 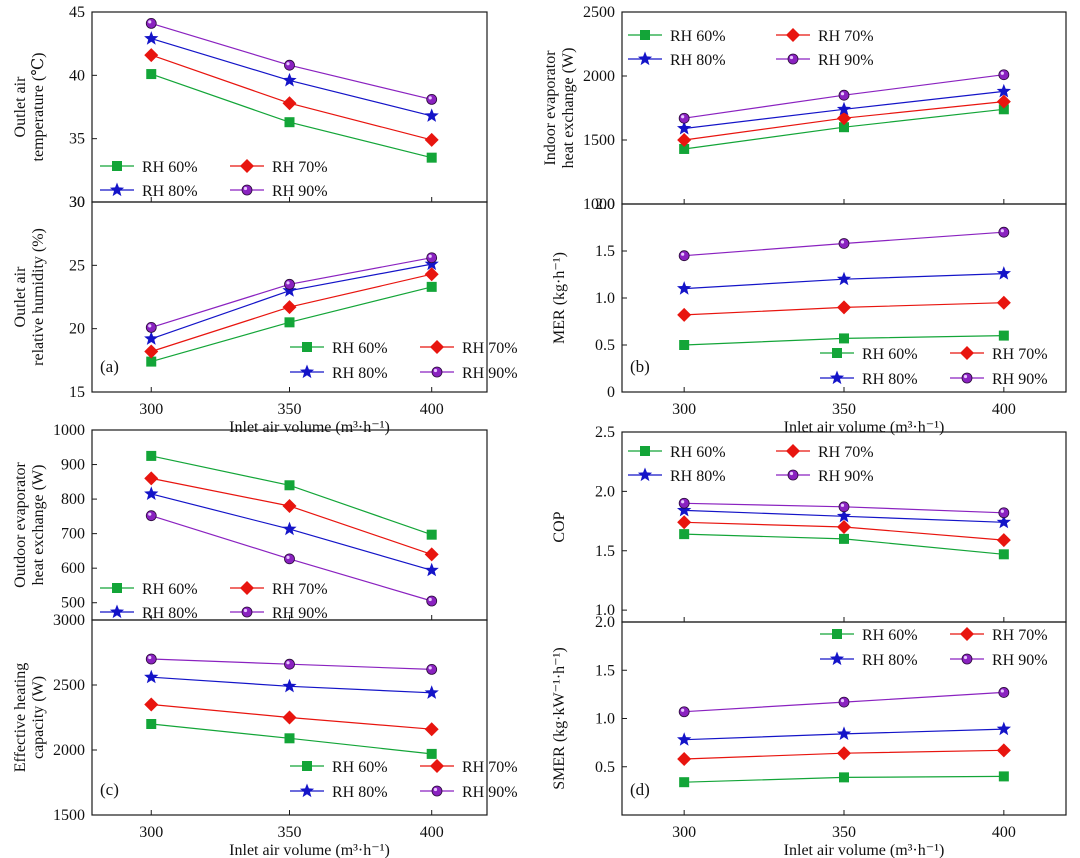 I want to click on y-tick-label: 800, so click(x=73, y=499).